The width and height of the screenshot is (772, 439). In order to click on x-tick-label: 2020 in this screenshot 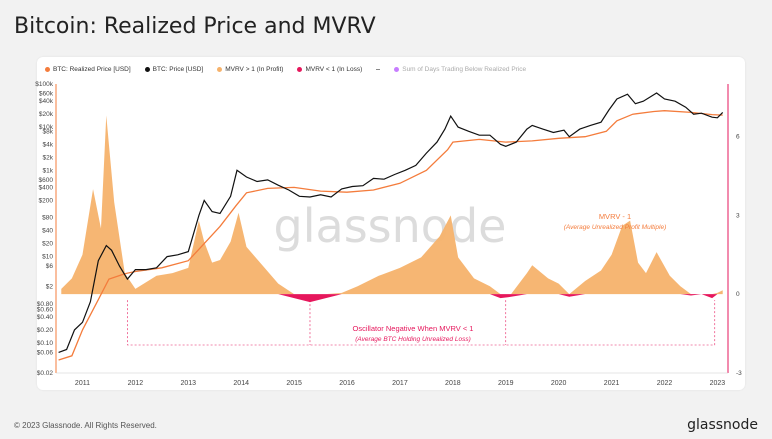, I will do `click(559, 383)`.